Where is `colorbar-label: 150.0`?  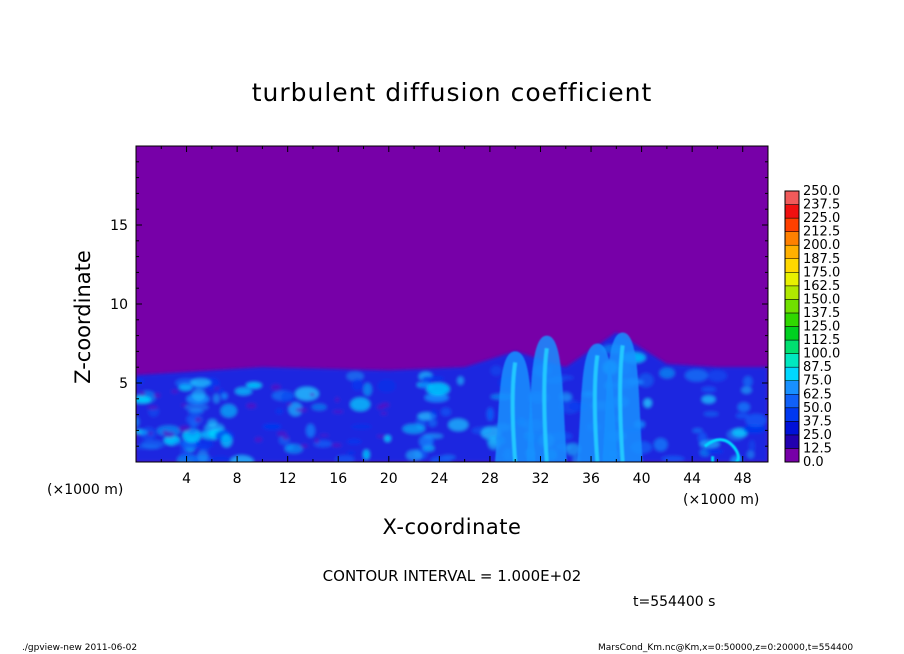
colorbar-label: 150.0 is located at coordinates (821, 299).